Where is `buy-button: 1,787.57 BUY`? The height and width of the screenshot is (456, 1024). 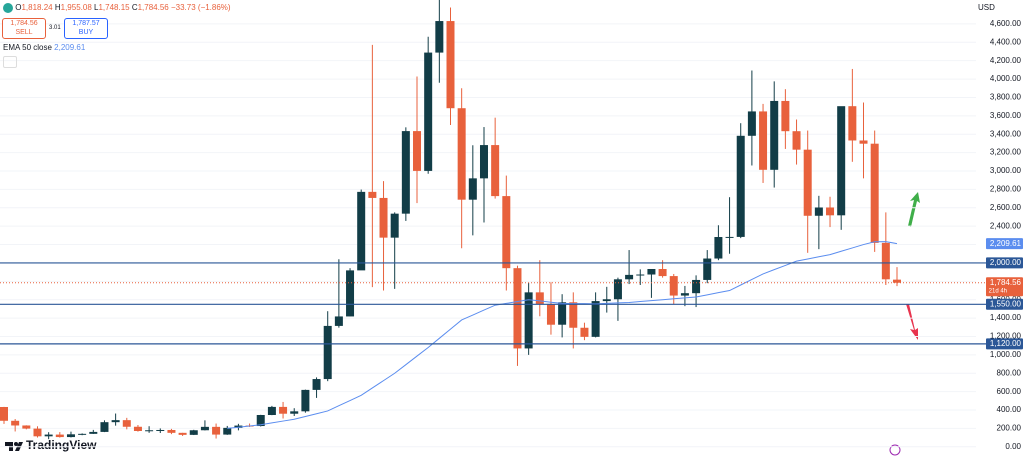 buy-button: 1,787.57 BUY is located at coordinates (86, 28).